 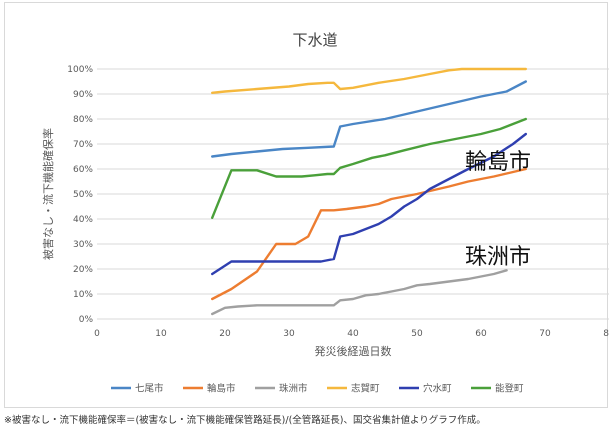 I want to click on annotation-label: 珠洲市, so click(x=498, y=257).